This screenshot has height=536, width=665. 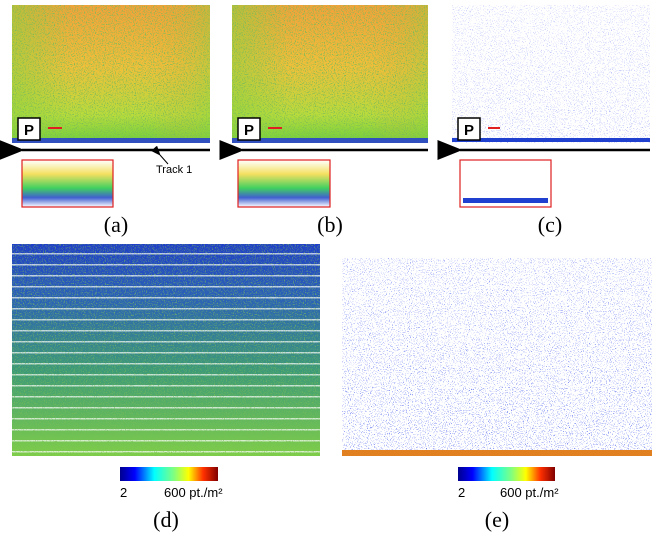 I want to click on panel-label: (d), so click(x=166, y=519).